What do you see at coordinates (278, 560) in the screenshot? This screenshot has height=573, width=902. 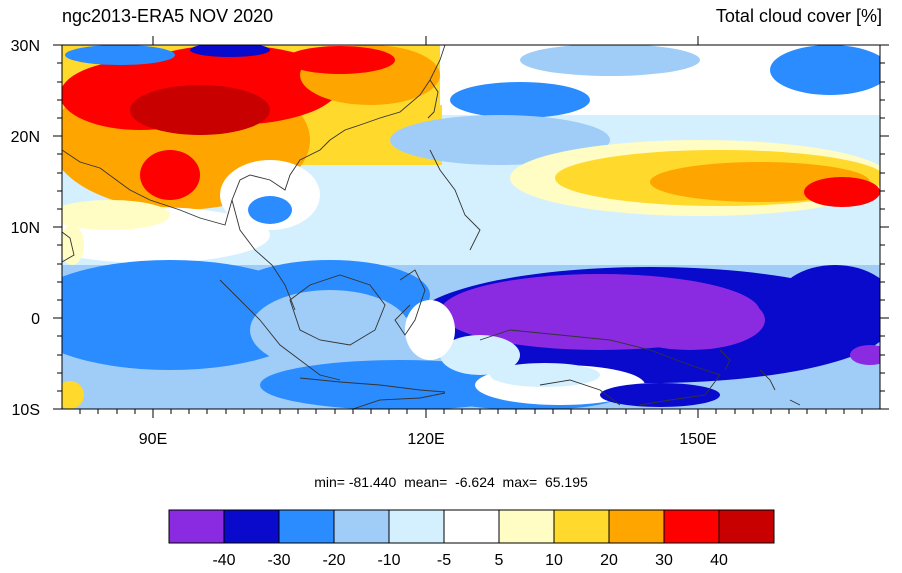 I see `colorbar-label: -30` at bounding box center [278, 560].